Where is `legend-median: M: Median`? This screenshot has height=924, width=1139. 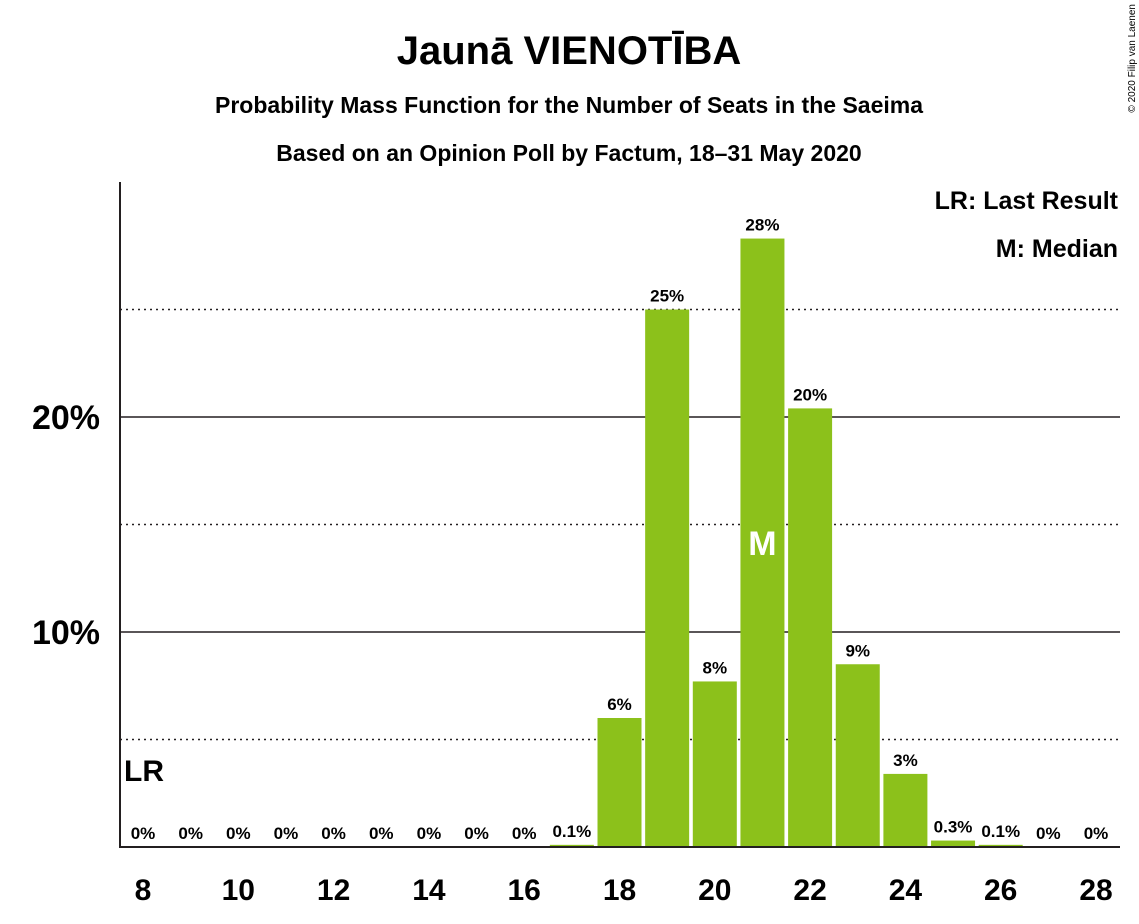 legend-median: M: Median is located at coordinates (1057, 249).